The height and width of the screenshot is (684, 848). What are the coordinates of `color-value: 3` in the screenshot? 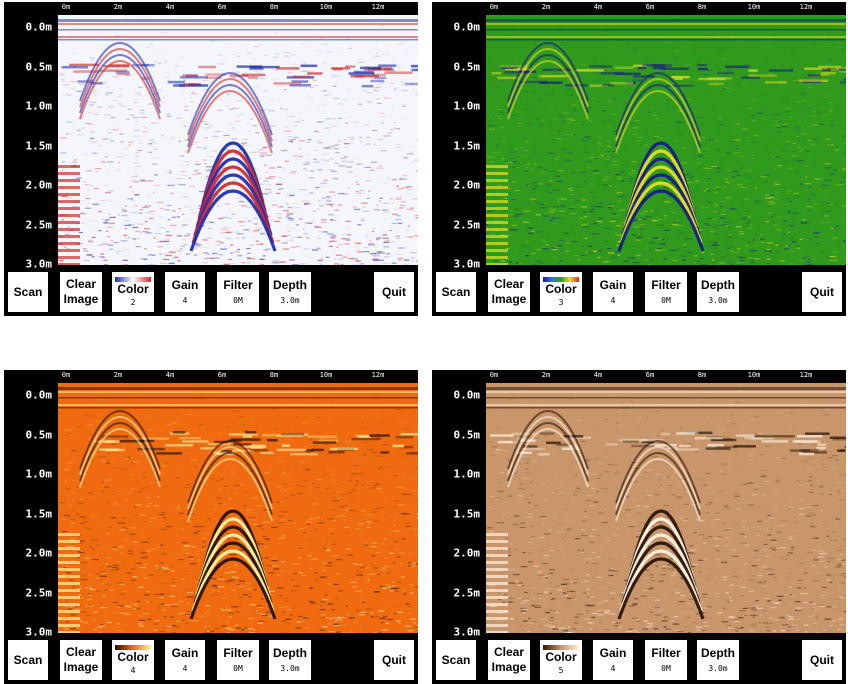 It's located at (561, 303).